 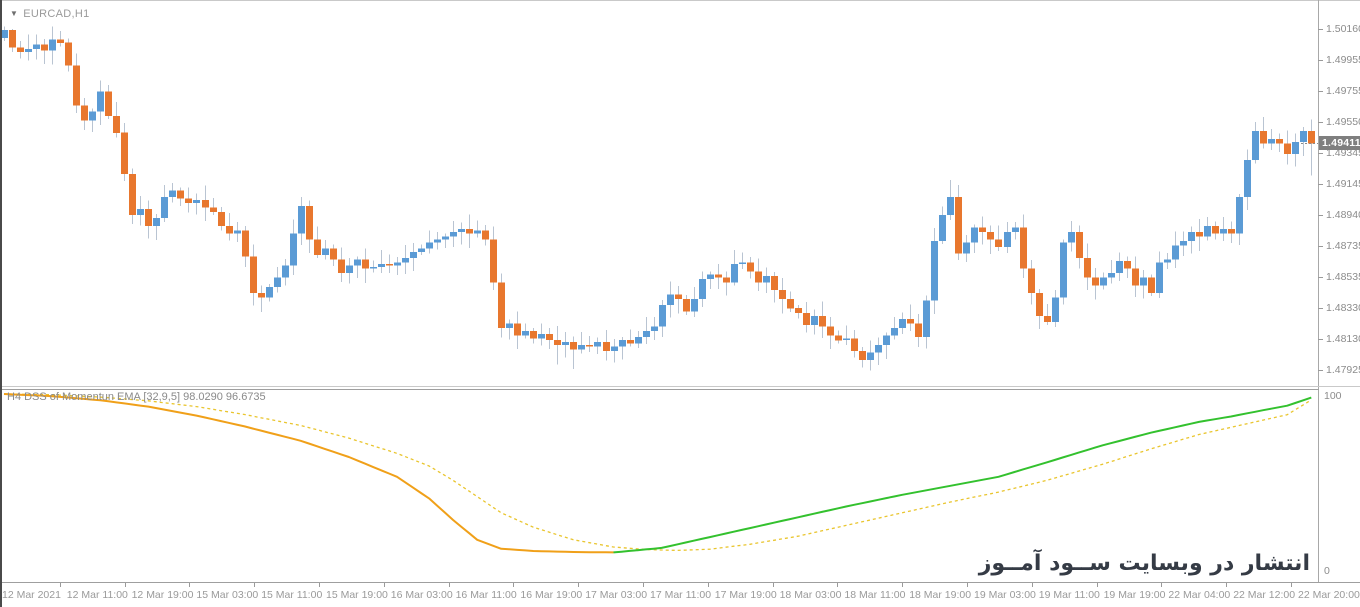 What do you see at coordinates (56, 14) in the screenshot?
I see `symbol-label: EURCAD,H1` at bounding box center [56, 14].